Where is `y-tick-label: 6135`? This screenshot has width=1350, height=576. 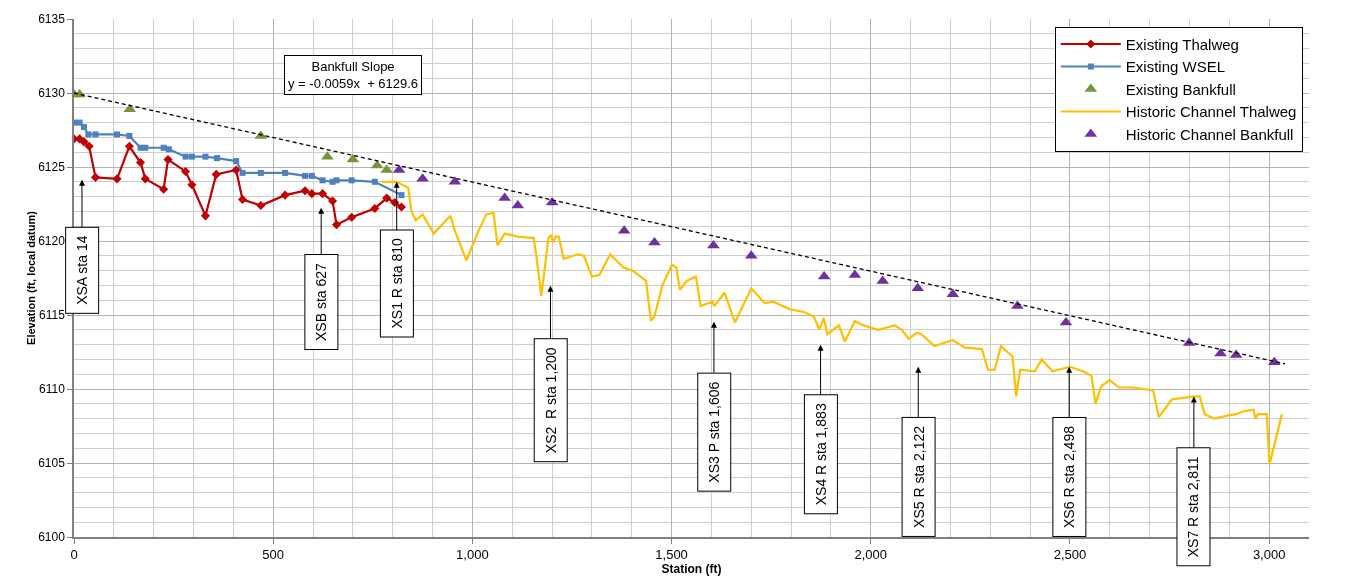 y-tick-label: 6135 is located at coordinates (52, 19).